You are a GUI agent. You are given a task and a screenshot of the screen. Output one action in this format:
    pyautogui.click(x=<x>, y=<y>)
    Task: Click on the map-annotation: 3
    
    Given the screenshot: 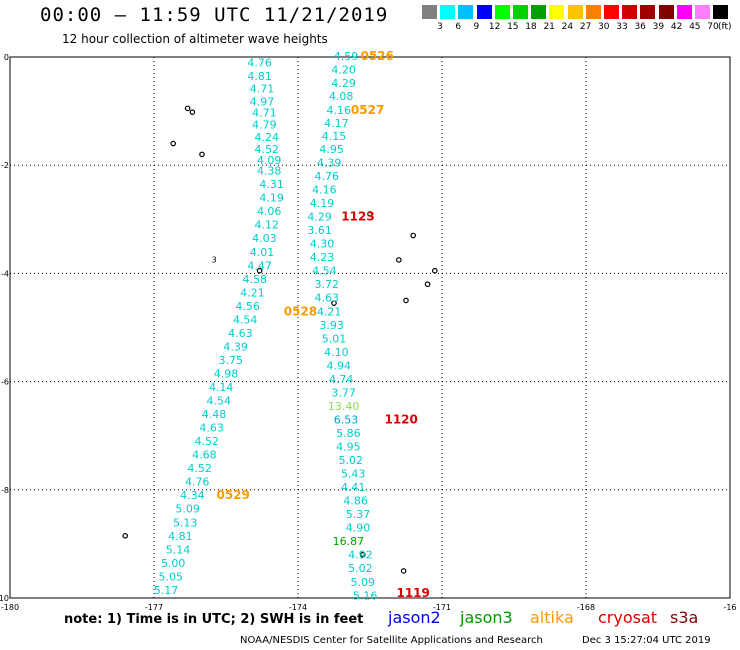 What is the action you would take?
    pyautogui.click(x=214, y=260)
    